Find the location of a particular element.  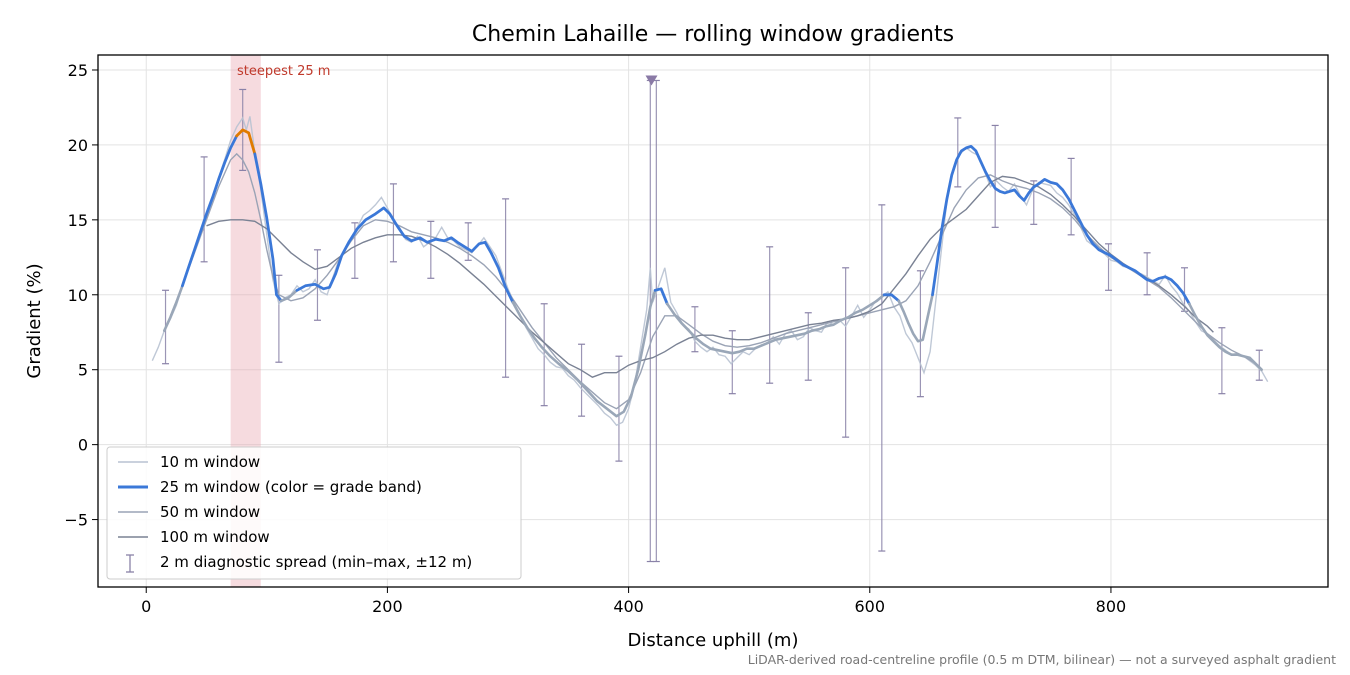

steepest-label: steepest 25 m is located at coordinates (283, 71).